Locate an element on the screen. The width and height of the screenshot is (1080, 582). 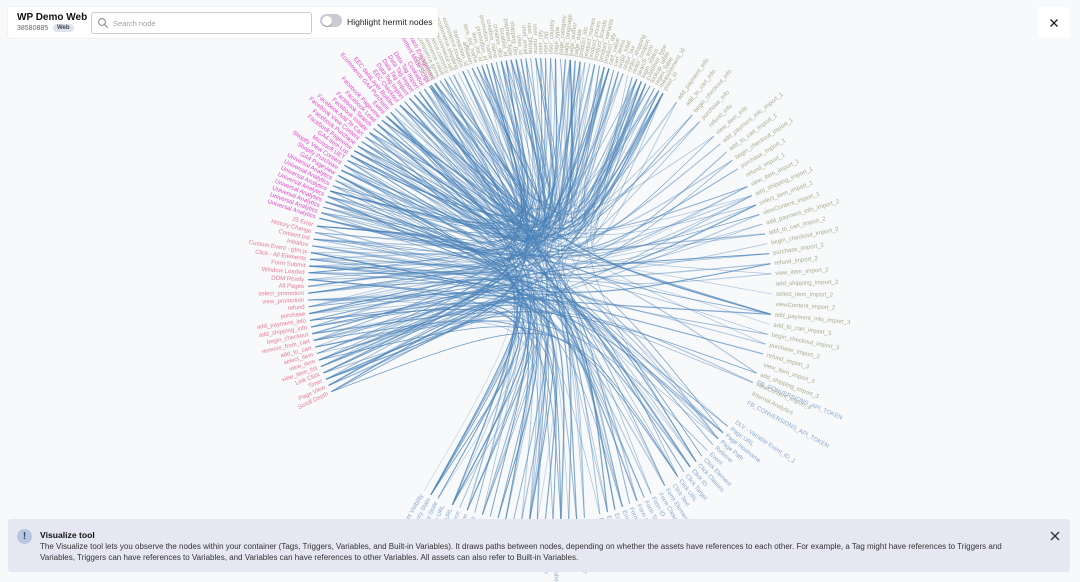
graph-node-label: viewContent_import_2 is located at coordinates (805, 307).